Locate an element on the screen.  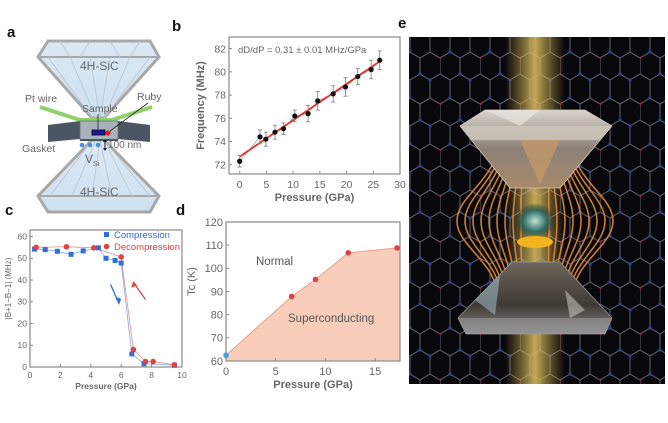
bottom-diamond is located at coordinates (535, 298).